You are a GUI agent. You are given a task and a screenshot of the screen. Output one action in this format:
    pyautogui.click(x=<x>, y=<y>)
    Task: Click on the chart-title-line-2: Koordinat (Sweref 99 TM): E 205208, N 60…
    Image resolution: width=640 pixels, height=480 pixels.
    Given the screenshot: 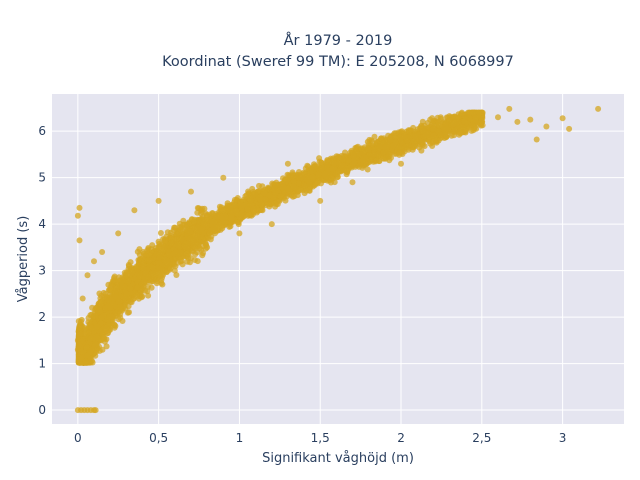 What is the action you would take?
    pyautogui.click(x=338, y=62)
    